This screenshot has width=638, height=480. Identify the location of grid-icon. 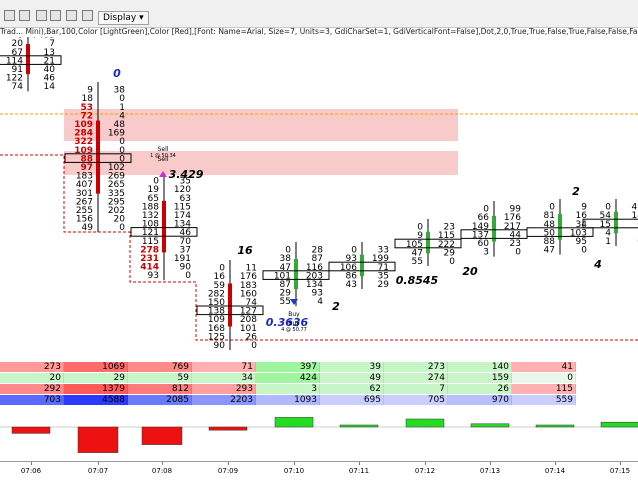
(55, 15).